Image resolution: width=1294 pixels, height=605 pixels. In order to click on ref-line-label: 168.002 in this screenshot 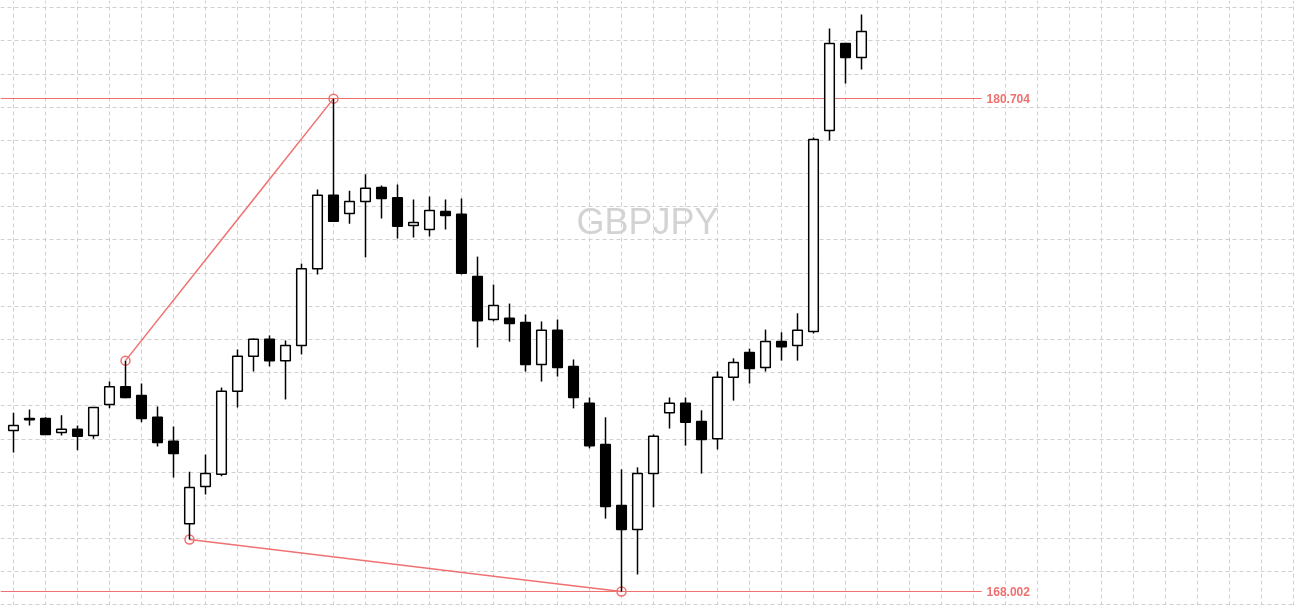, I will do `click(1008, 591)`.